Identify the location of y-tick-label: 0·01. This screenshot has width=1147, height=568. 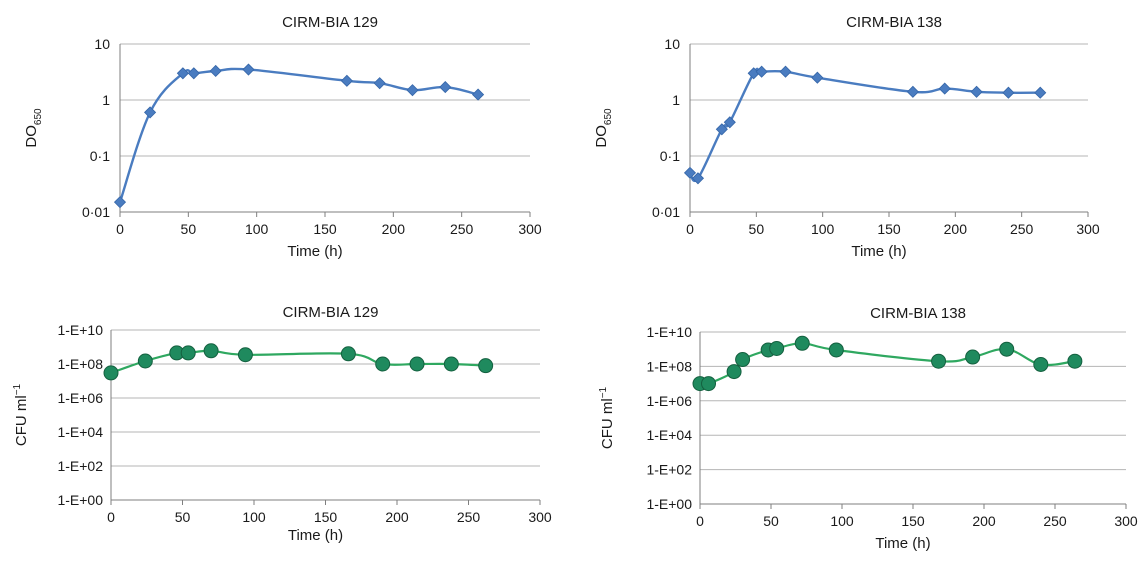
(96, 212).